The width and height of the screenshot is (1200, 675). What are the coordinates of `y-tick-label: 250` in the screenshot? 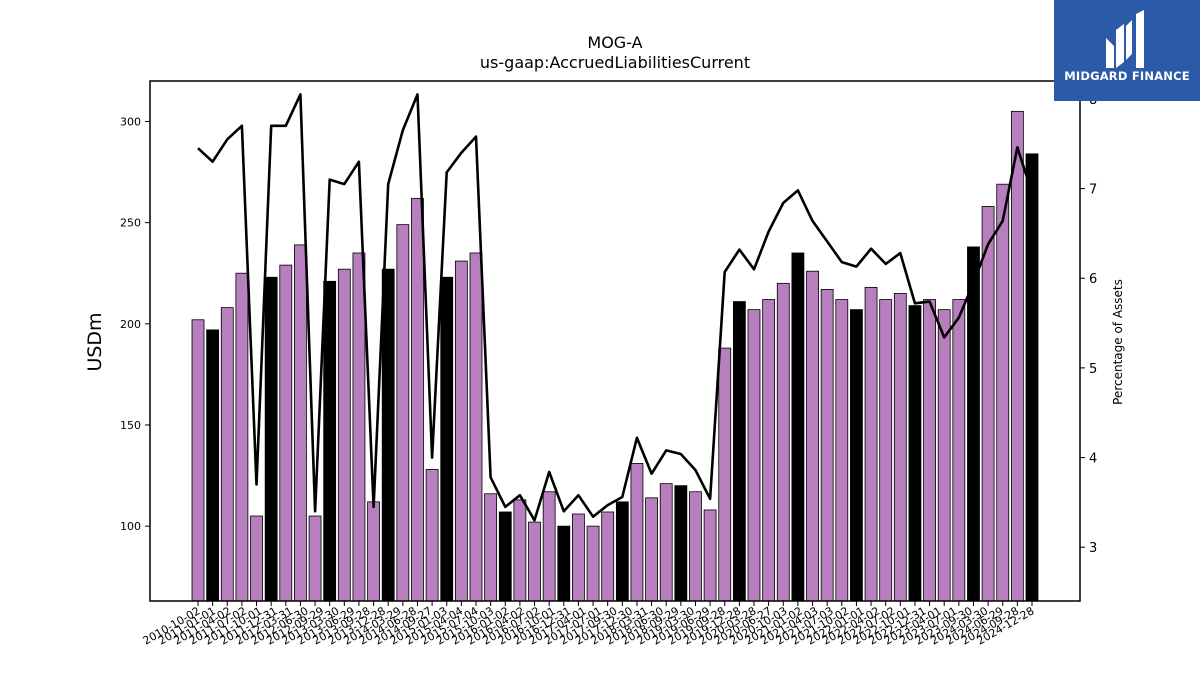 It's located at (130, 223).